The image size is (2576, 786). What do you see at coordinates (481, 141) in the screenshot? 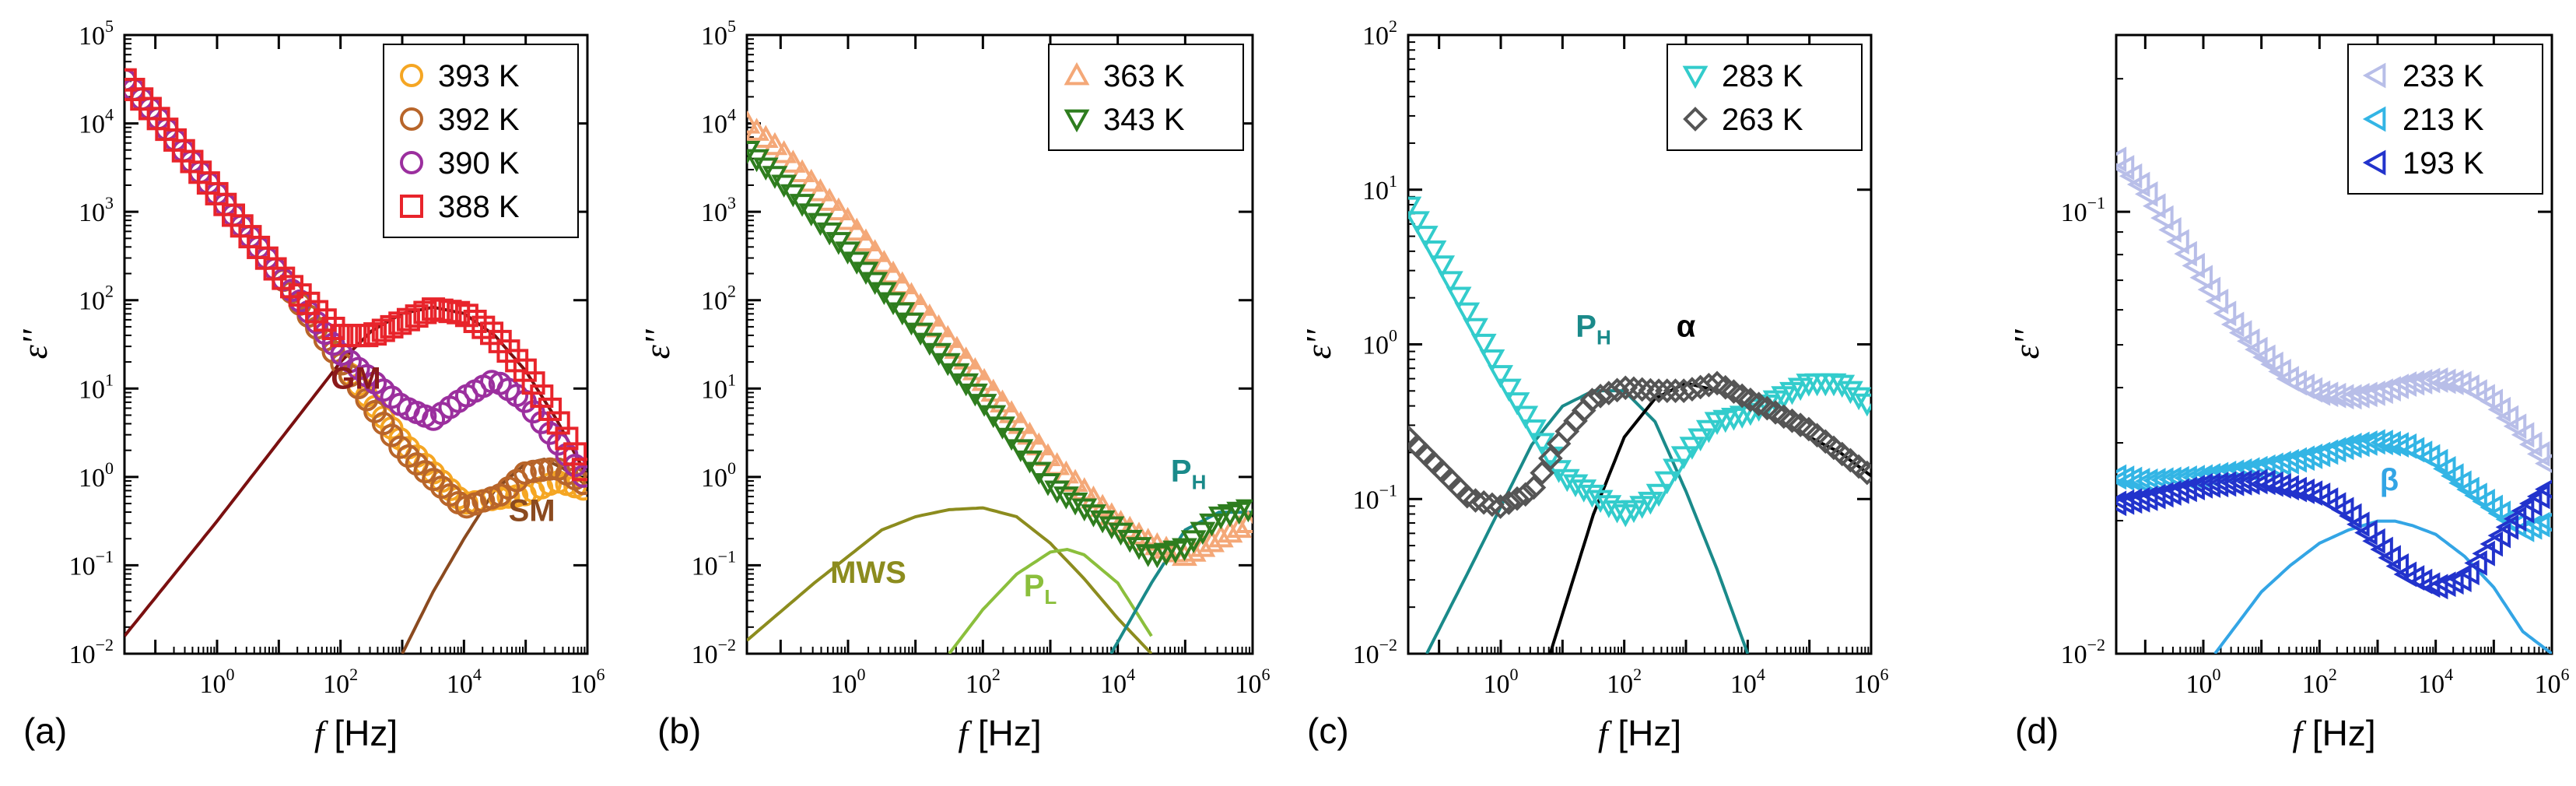
I see `legend-frame` at bounding box center [481, 141].